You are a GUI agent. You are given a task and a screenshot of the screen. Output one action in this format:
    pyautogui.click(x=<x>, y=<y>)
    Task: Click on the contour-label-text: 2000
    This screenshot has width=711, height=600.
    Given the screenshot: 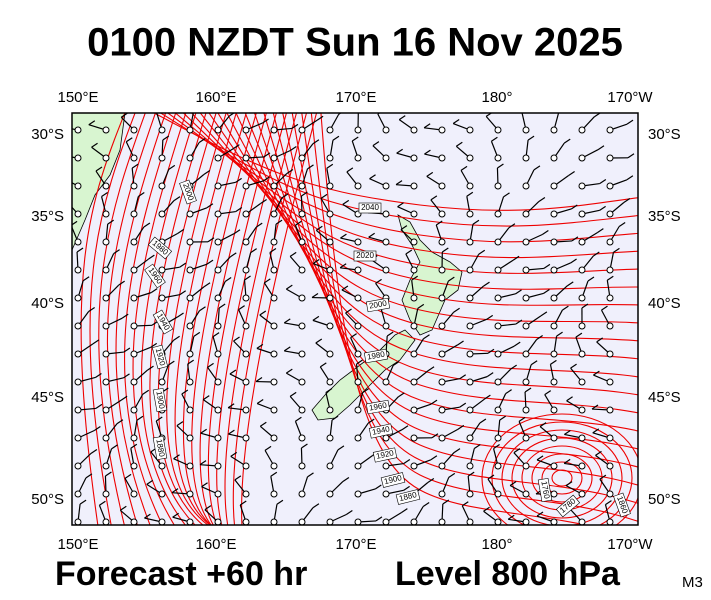 What is the action you would take?
    pyautogui.click(x=378, y=305)
    